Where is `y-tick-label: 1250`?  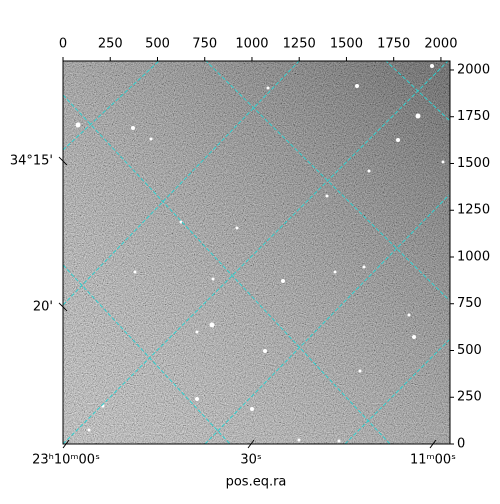 y-tick-label: 1250 is located at coordinates (473, 210).